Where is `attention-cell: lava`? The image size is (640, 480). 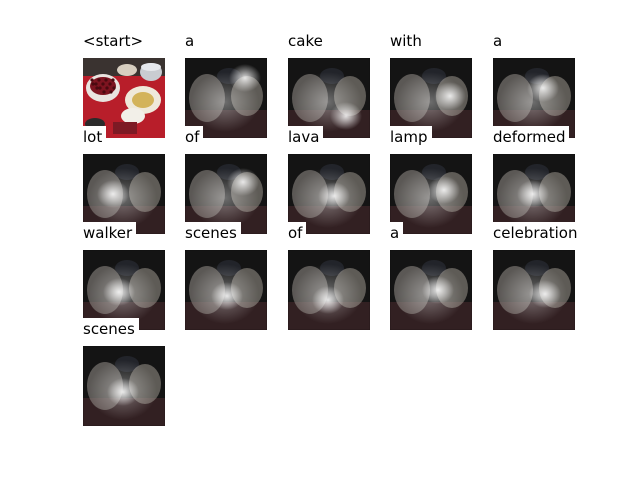 attention-cell: lava is located at coordinates (329, 180).